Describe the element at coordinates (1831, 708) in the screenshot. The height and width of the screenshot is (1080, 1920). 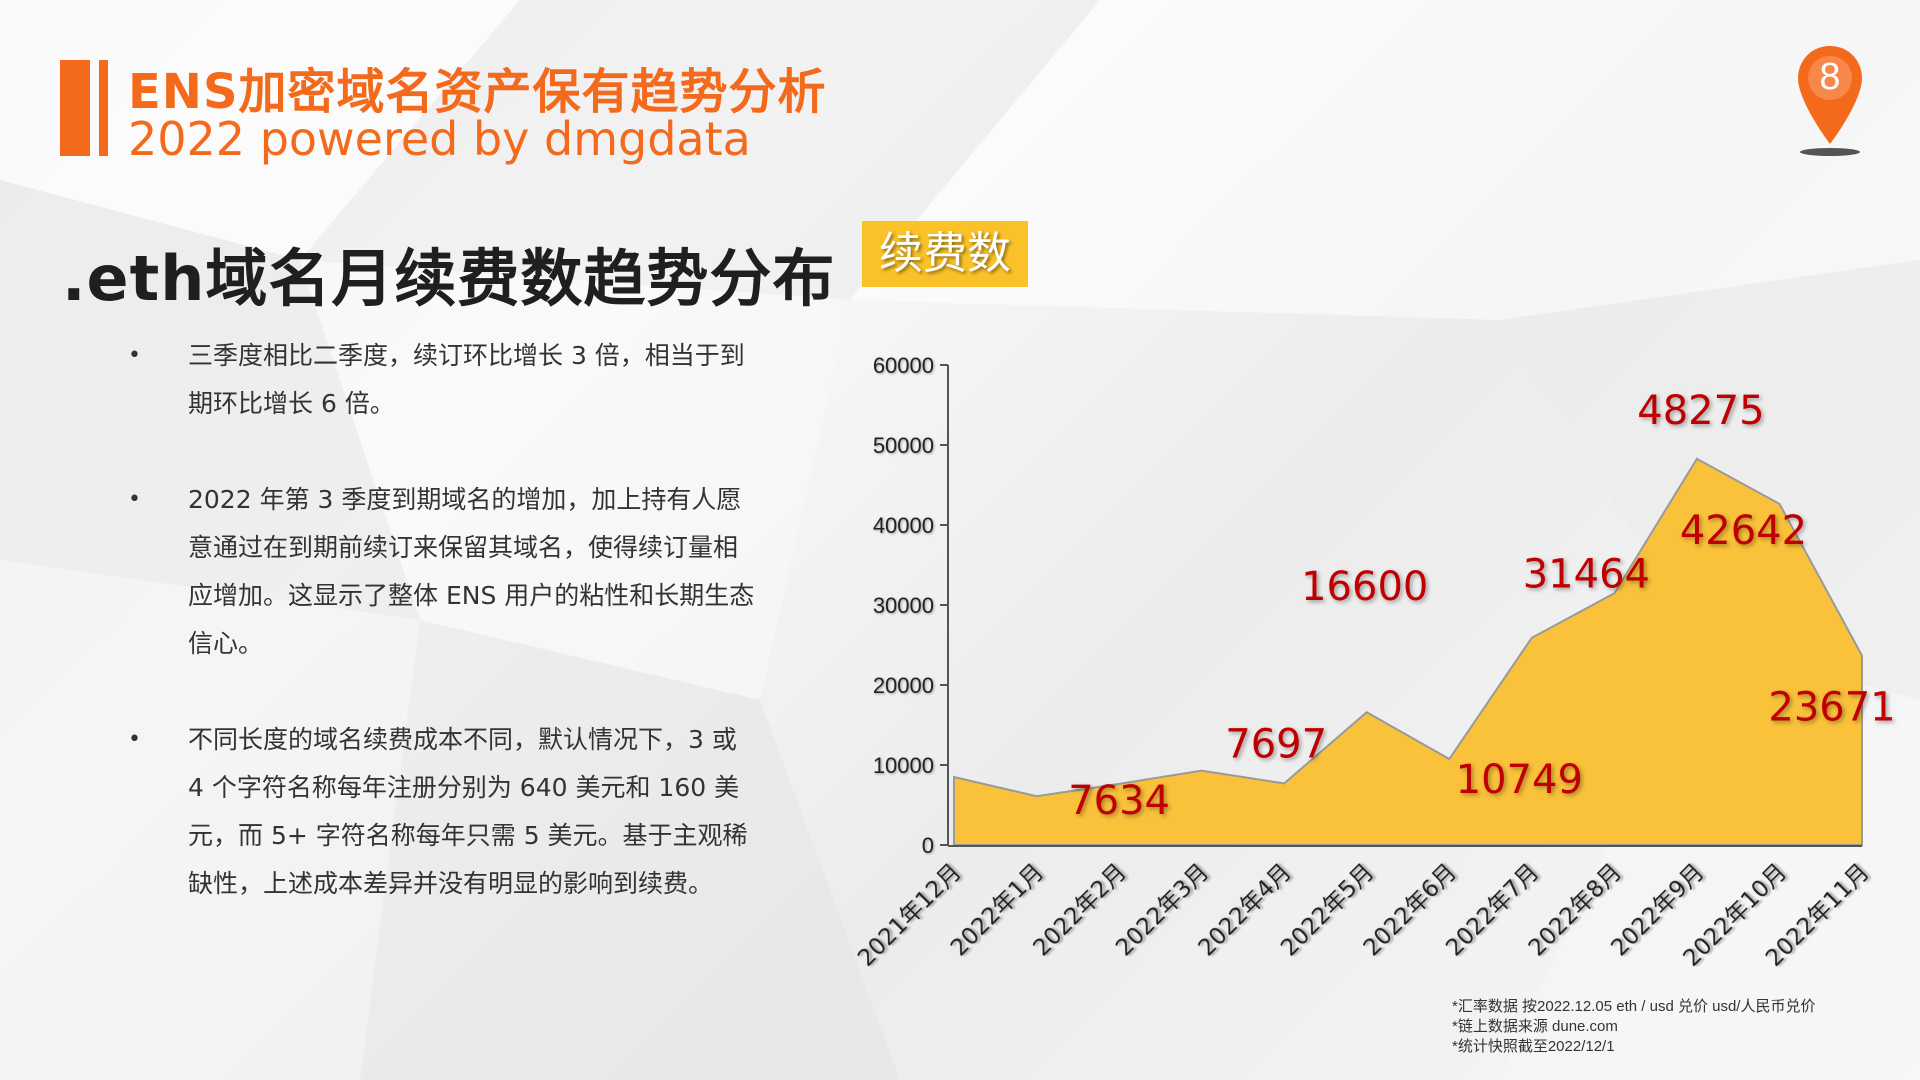
I see `data-label: 23671` at that location.